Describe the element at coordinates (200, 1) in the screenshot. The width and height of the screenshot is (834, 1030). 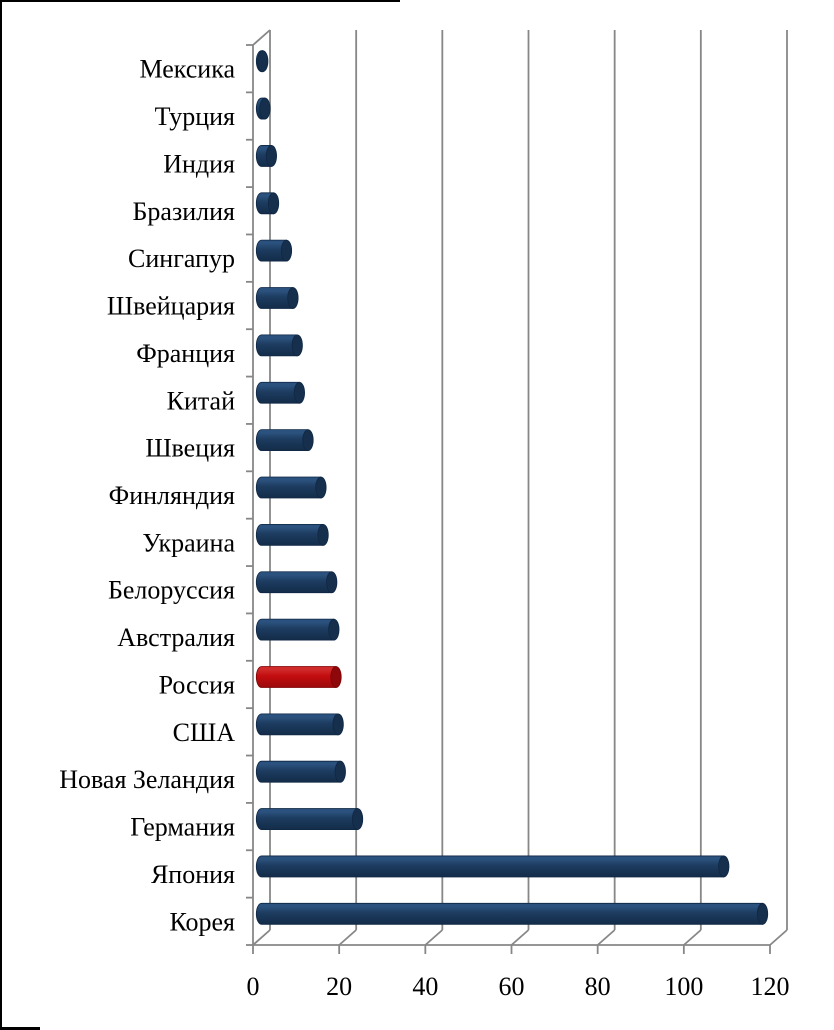
I see `window-border-top` at that location.